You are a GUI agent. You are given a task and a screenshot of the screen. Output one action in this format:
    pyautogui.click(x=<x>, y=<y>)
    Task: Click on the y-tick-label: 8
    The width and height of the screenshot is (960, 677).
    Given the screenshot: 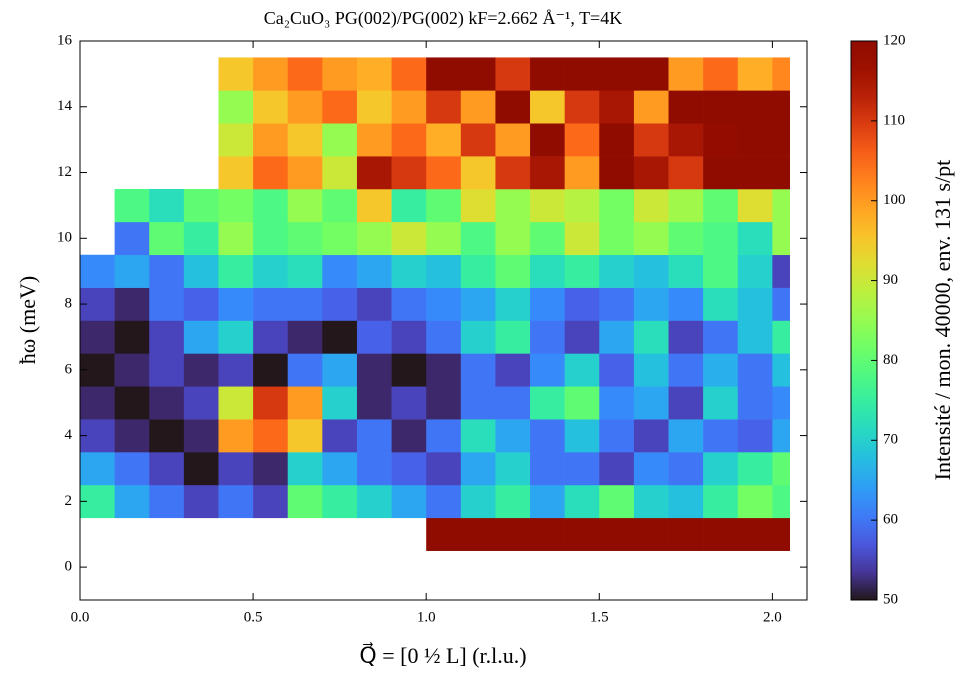 What is the action you would take?
    pyautogui.click(x=69, y=303)
    